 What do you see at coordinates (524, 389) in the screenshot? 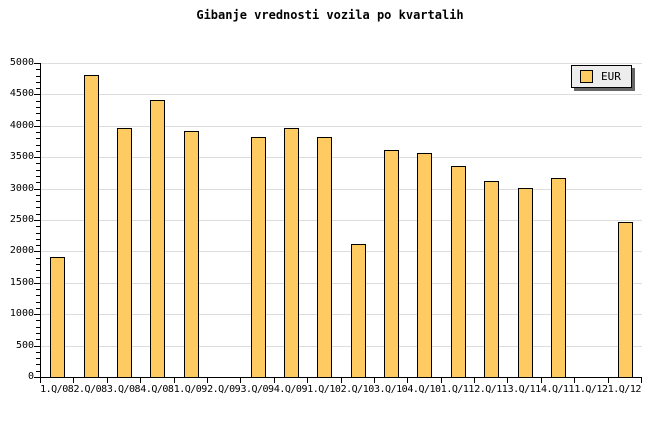
I see `x-axis-tick-label: 3.Q/11` at bounding box center [524, 389].